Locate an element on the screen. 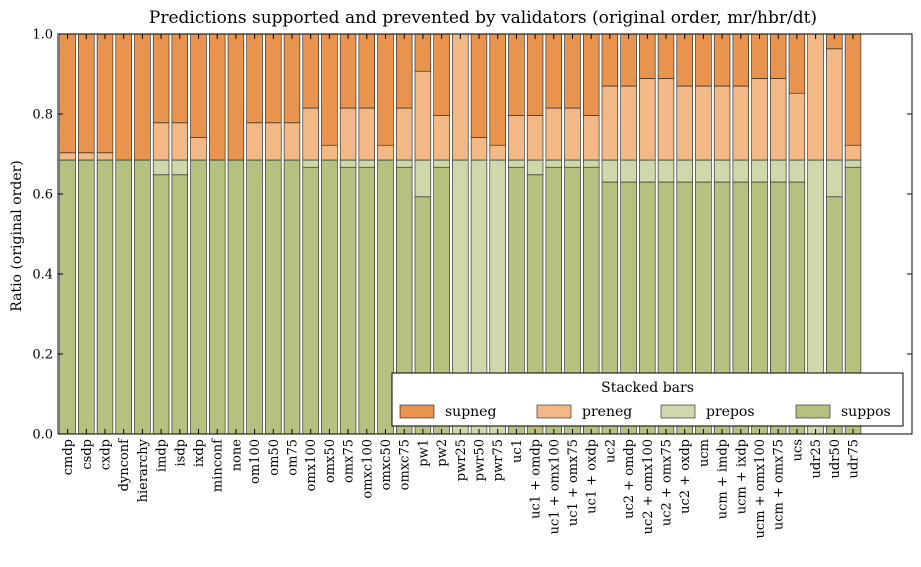 Image resolution: width=921 pixels, height=567 pixels. x-tick-label: pwr25 is located at coordinates (461, 460).